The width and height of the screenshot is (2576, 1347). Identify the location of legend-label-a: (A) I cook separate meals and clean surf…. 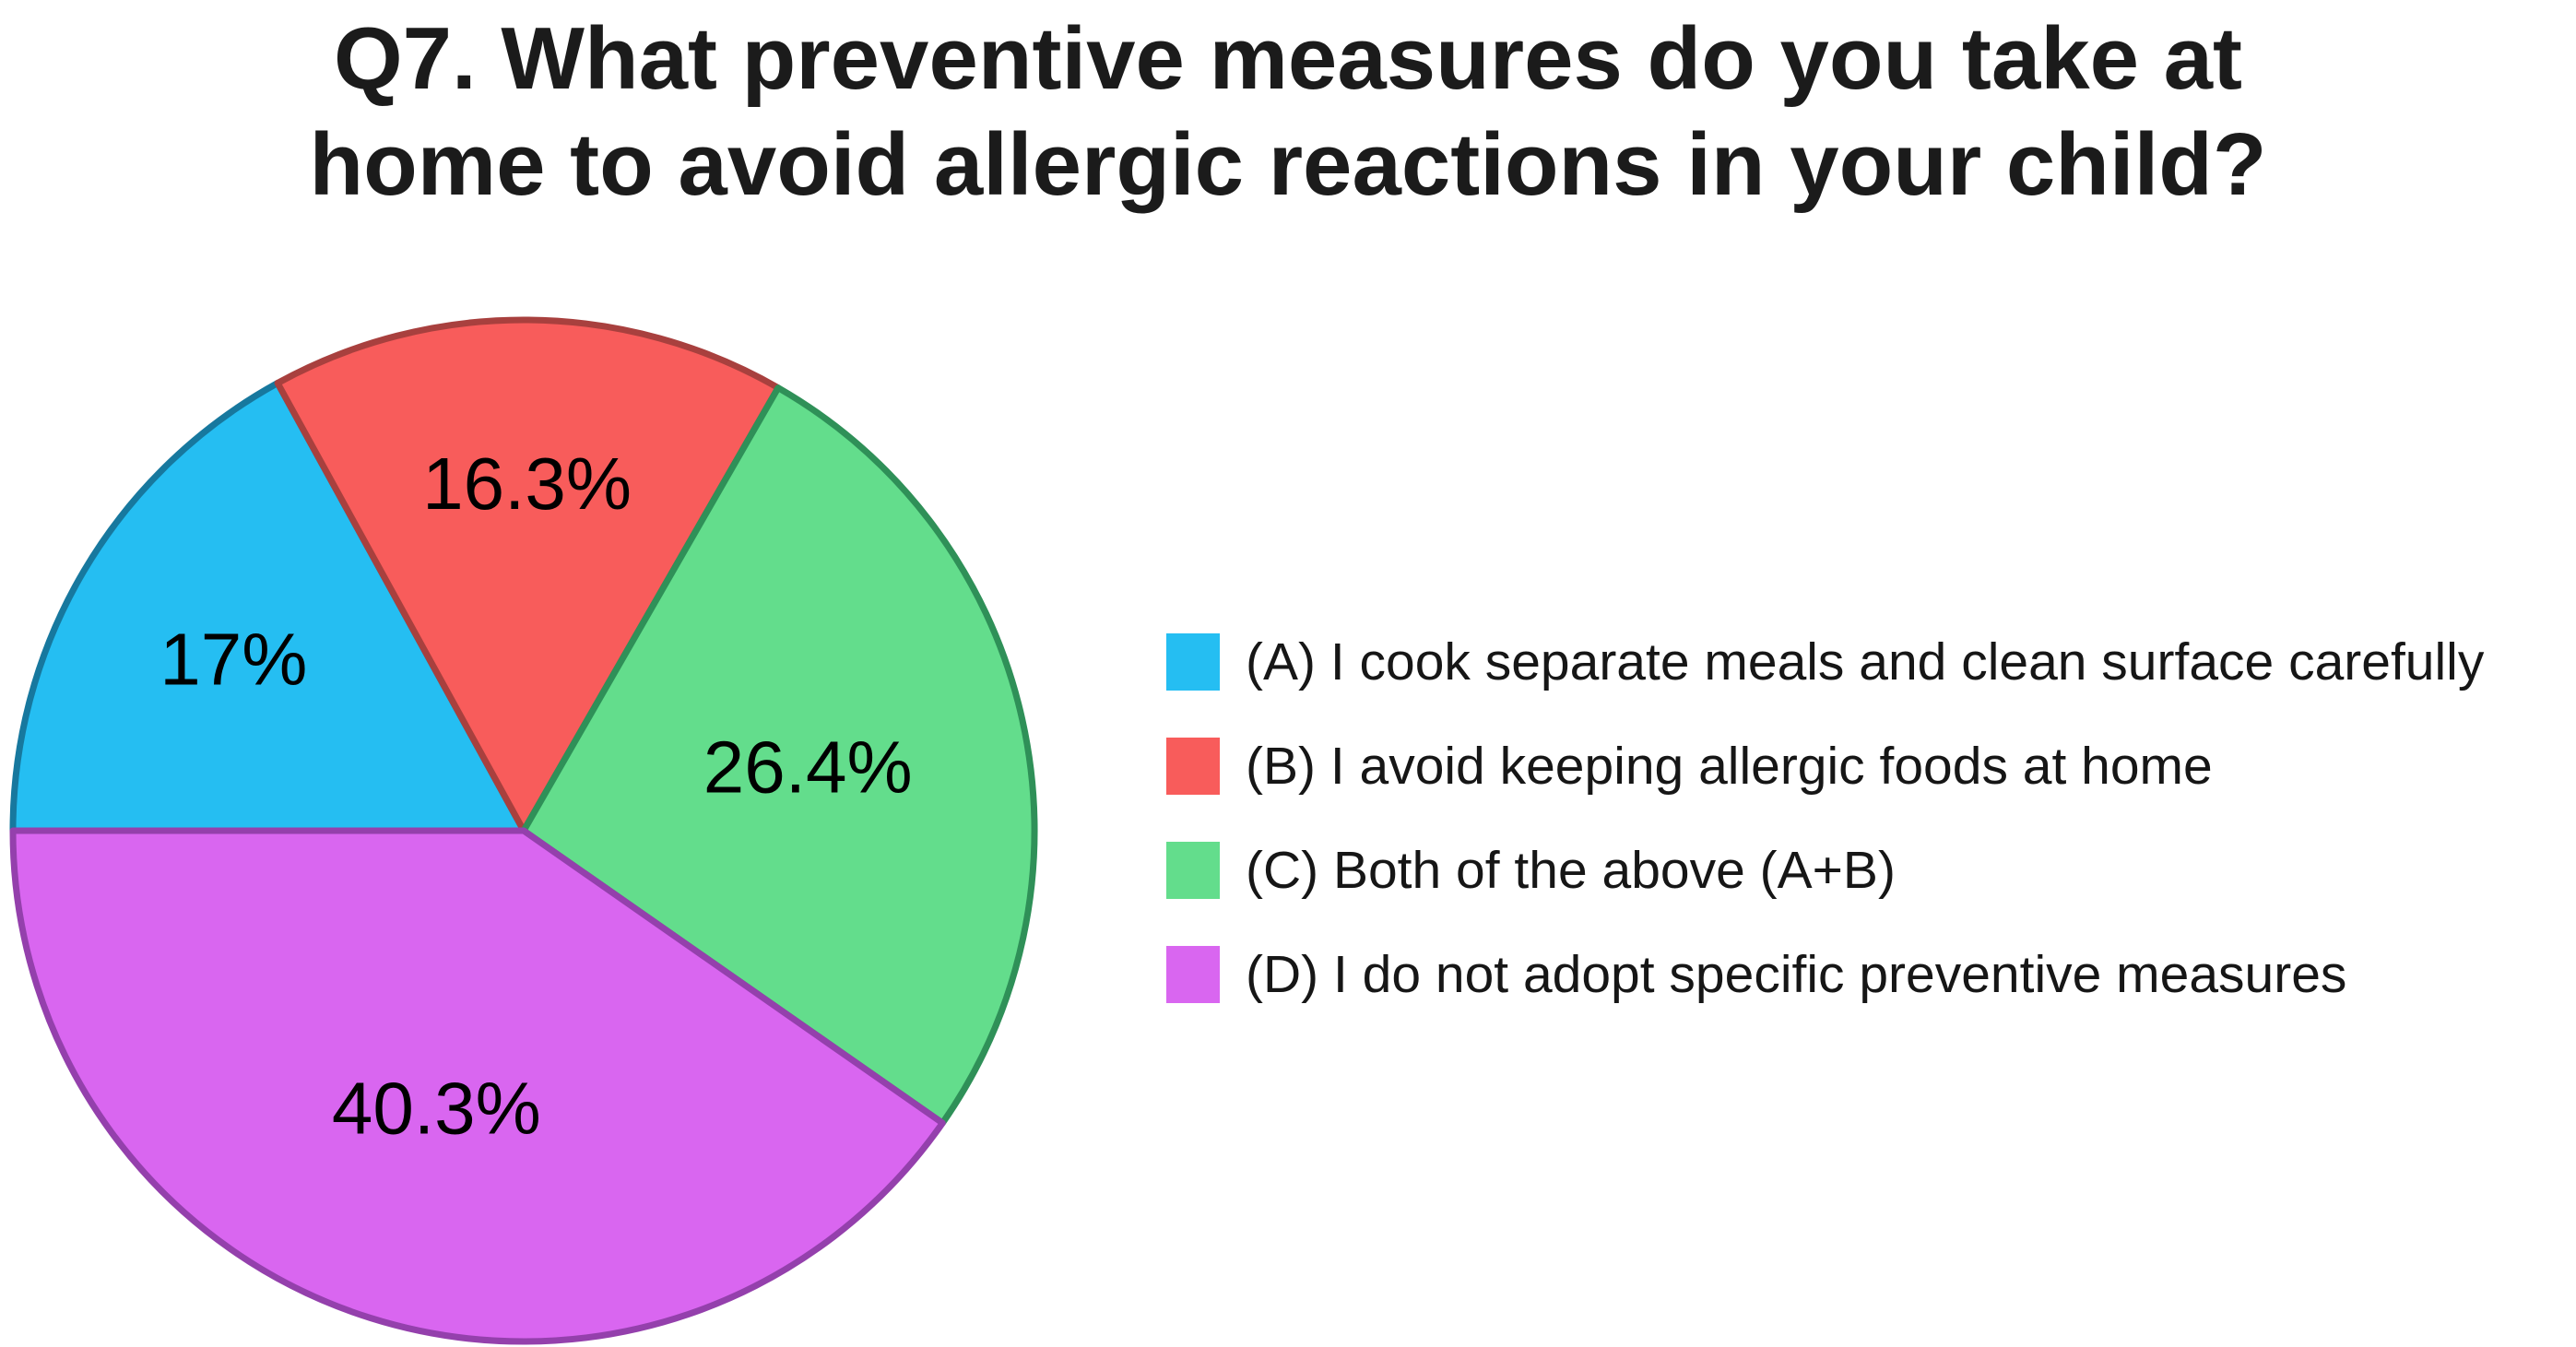
(1865, 661).